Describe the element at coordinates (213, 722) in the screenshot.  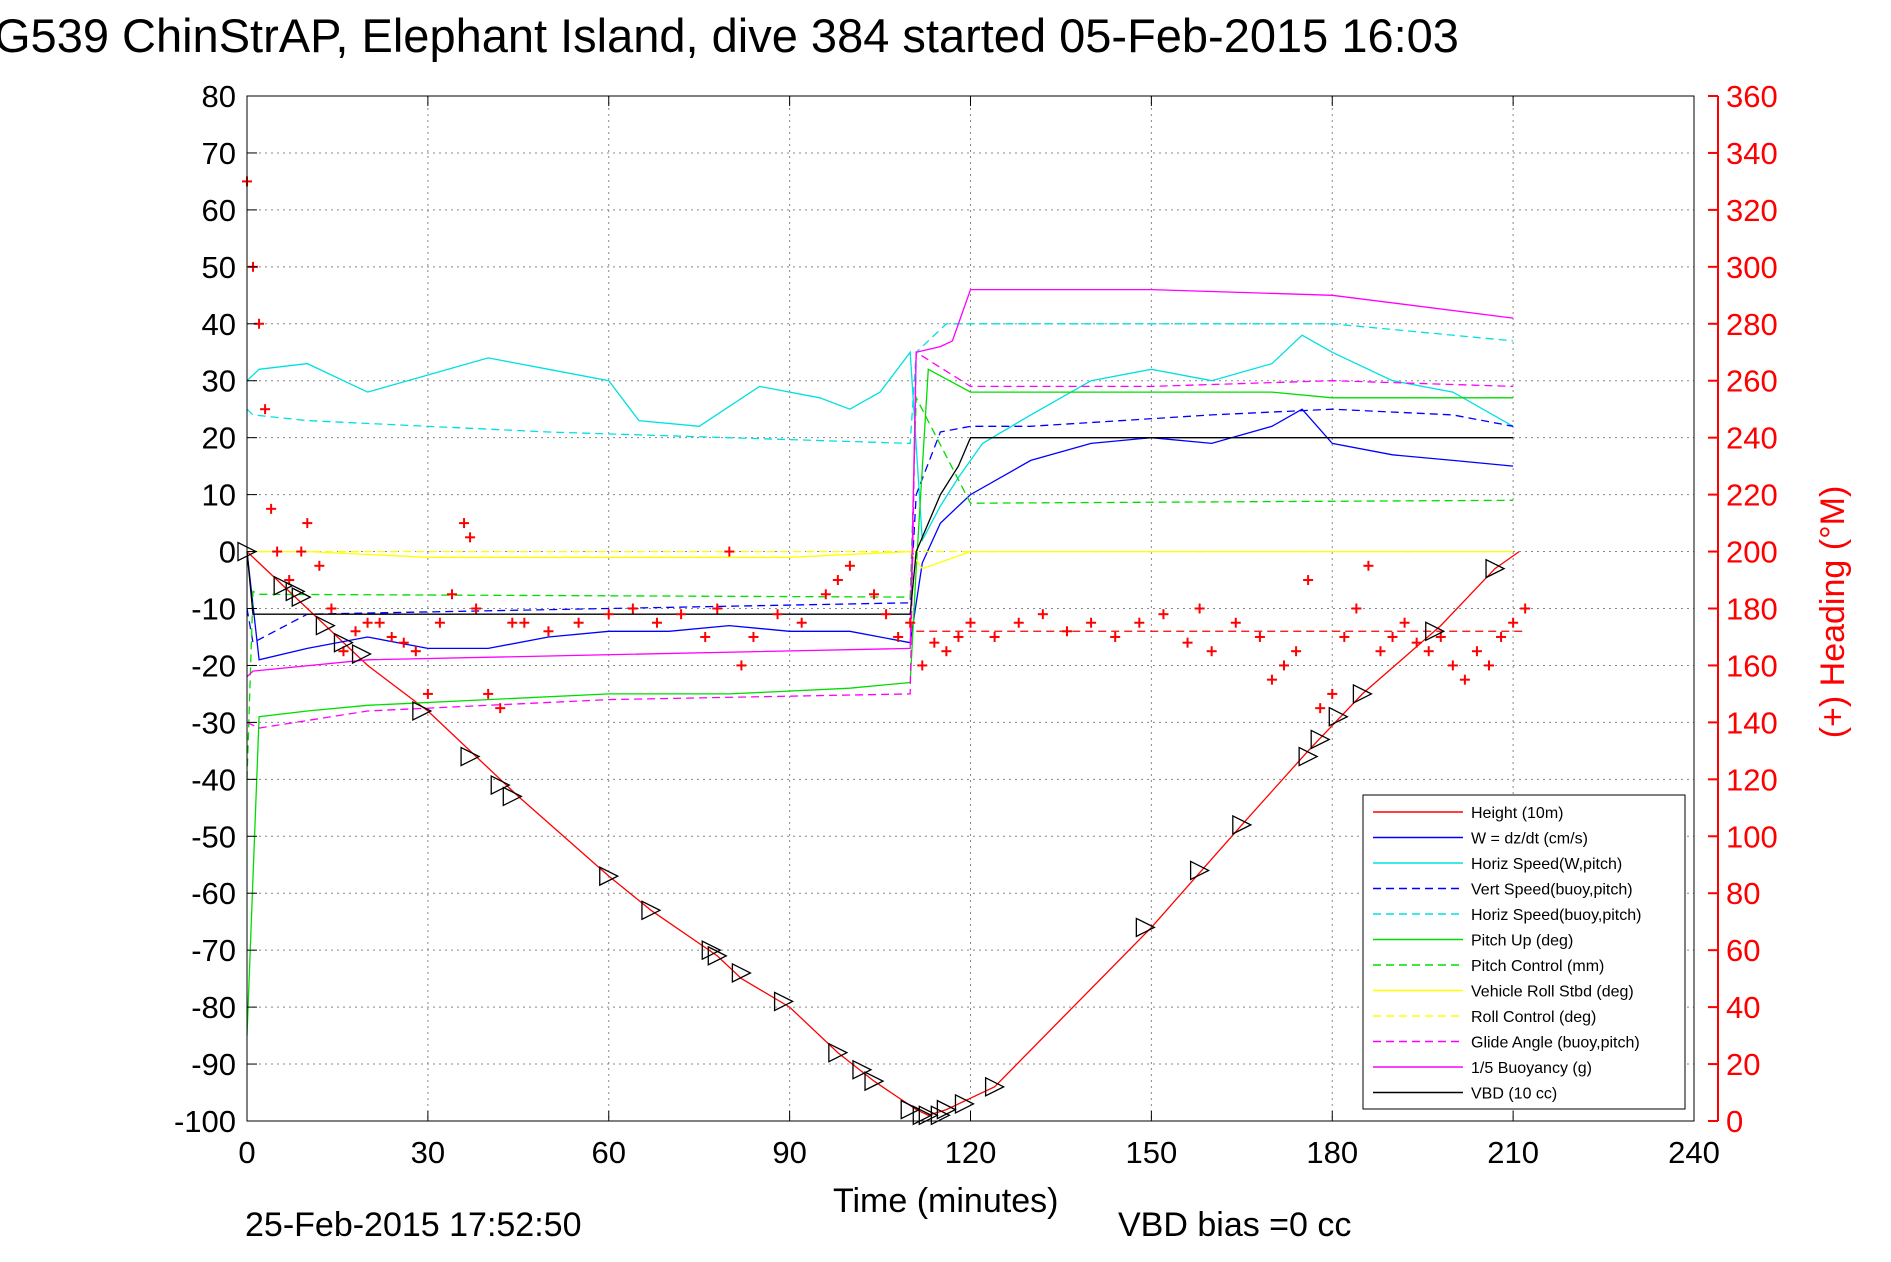
I see `y-tick-label: -30` at that location.